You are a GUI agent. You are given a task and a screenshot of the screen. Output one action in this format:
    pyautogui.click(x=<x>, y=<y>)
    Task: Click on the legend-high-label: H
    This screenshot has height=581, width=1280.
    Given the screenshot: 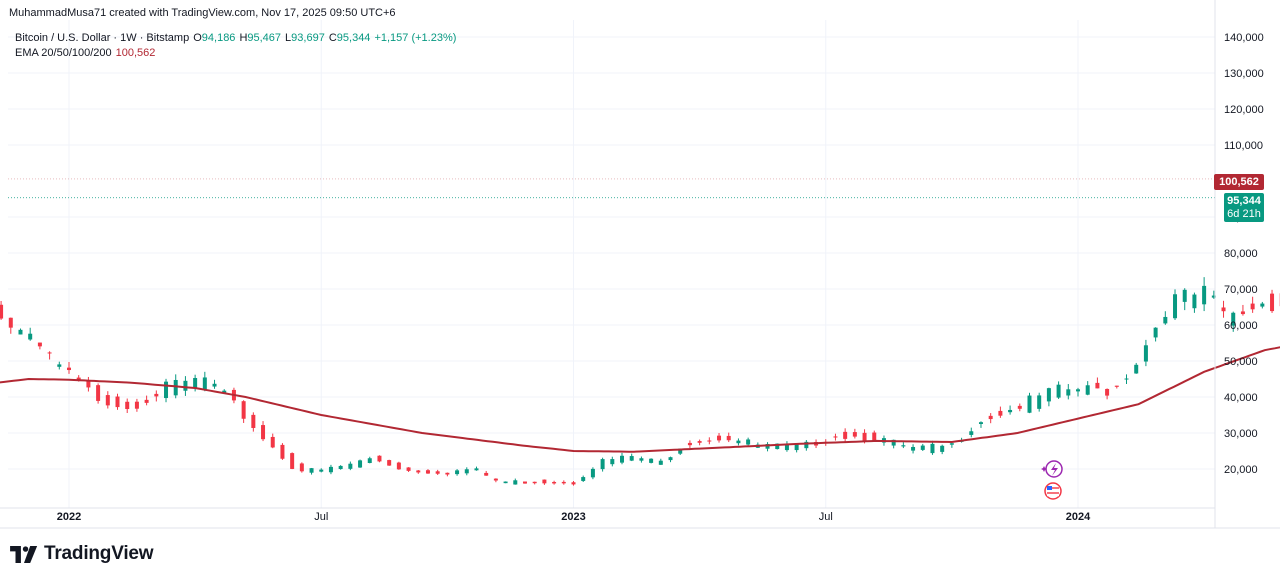 What is the action you would take?
    pyautogui.click(x=243, y=38)
    